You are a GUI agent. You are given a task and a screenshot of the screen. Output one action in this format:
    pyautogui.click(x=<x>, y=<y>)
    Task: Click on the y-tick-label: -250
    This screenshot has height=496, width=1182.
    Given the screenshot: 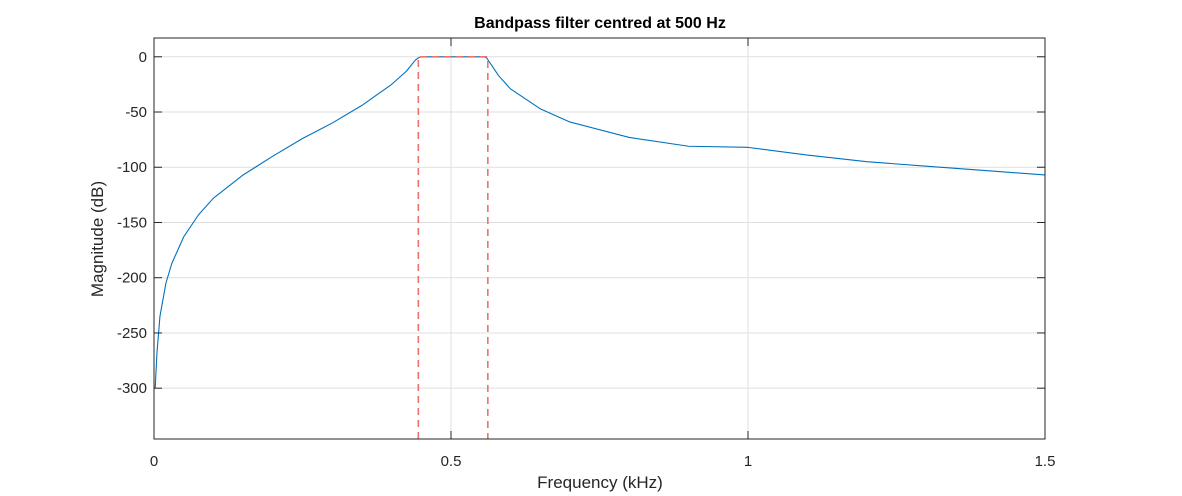 What is the action you would take?
    pyautogui.click(x=132, y=333)
    